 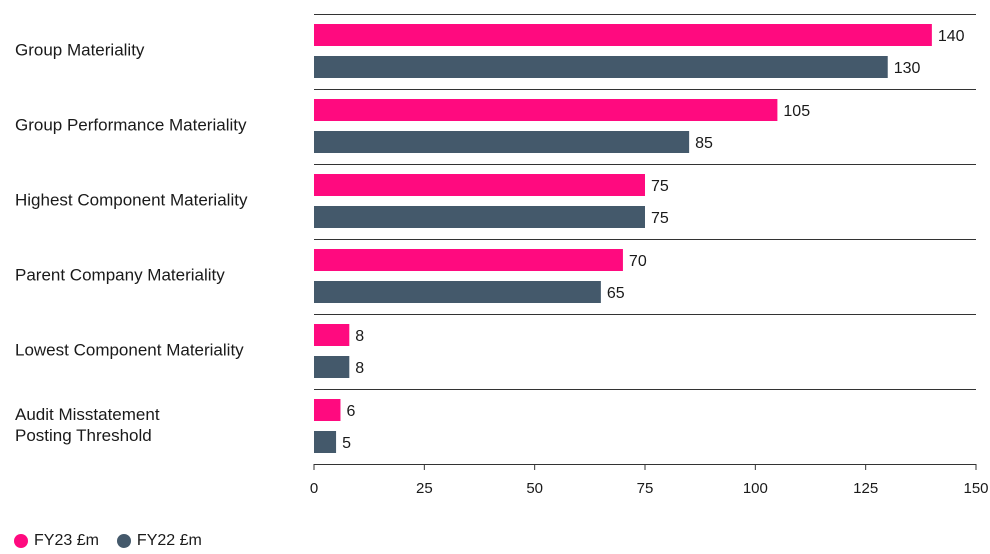 I want to click on data-label-fy23: 140, so click(x=951, y=36).